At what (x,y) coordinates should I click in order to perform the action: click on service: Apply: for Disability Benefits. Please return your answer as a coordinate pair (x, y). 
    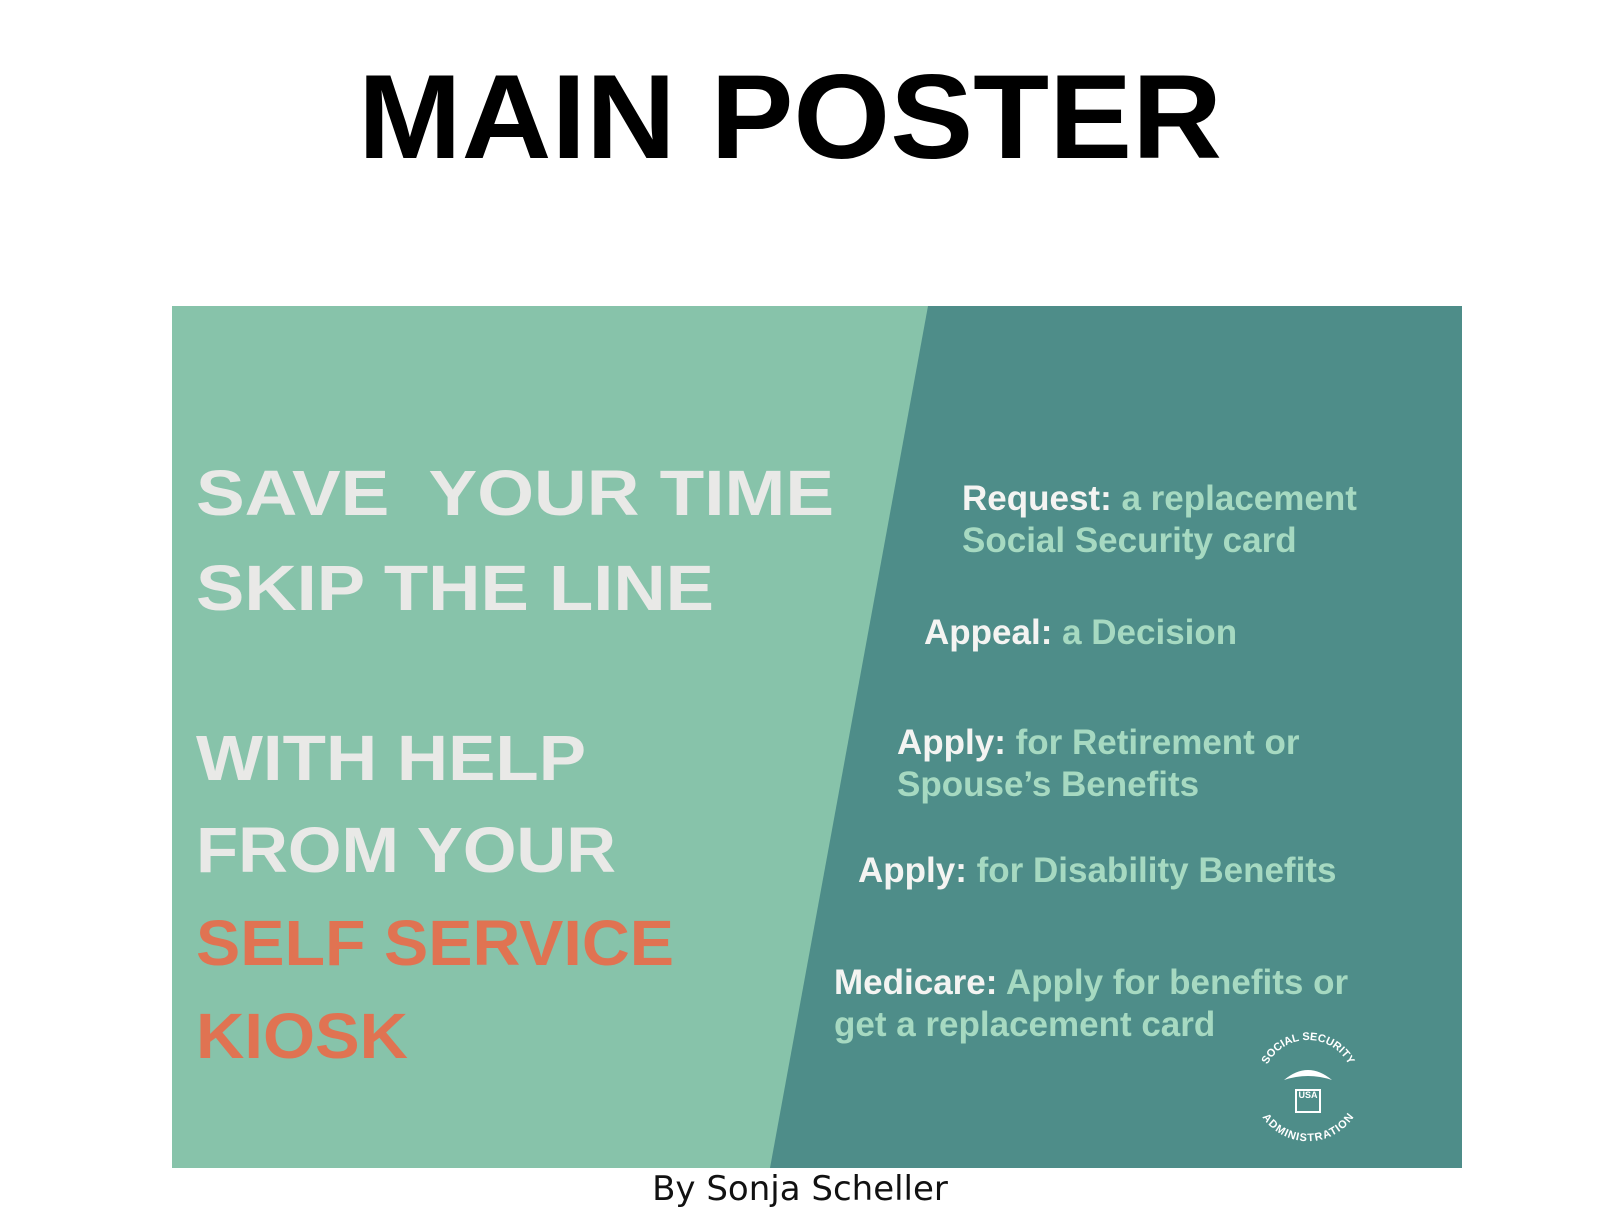
    Looking at the image, I should click on (1097, 870).